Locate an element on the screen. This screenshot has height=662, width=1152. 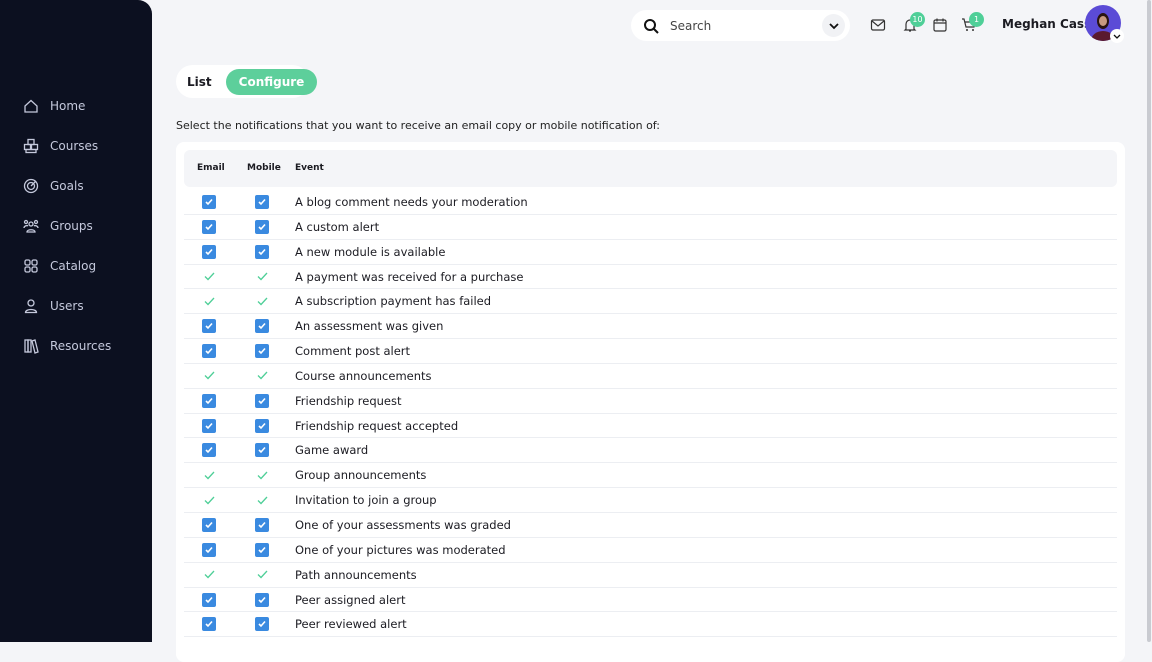
sidebar-item-home: Home is located at coordinates (76, 106).